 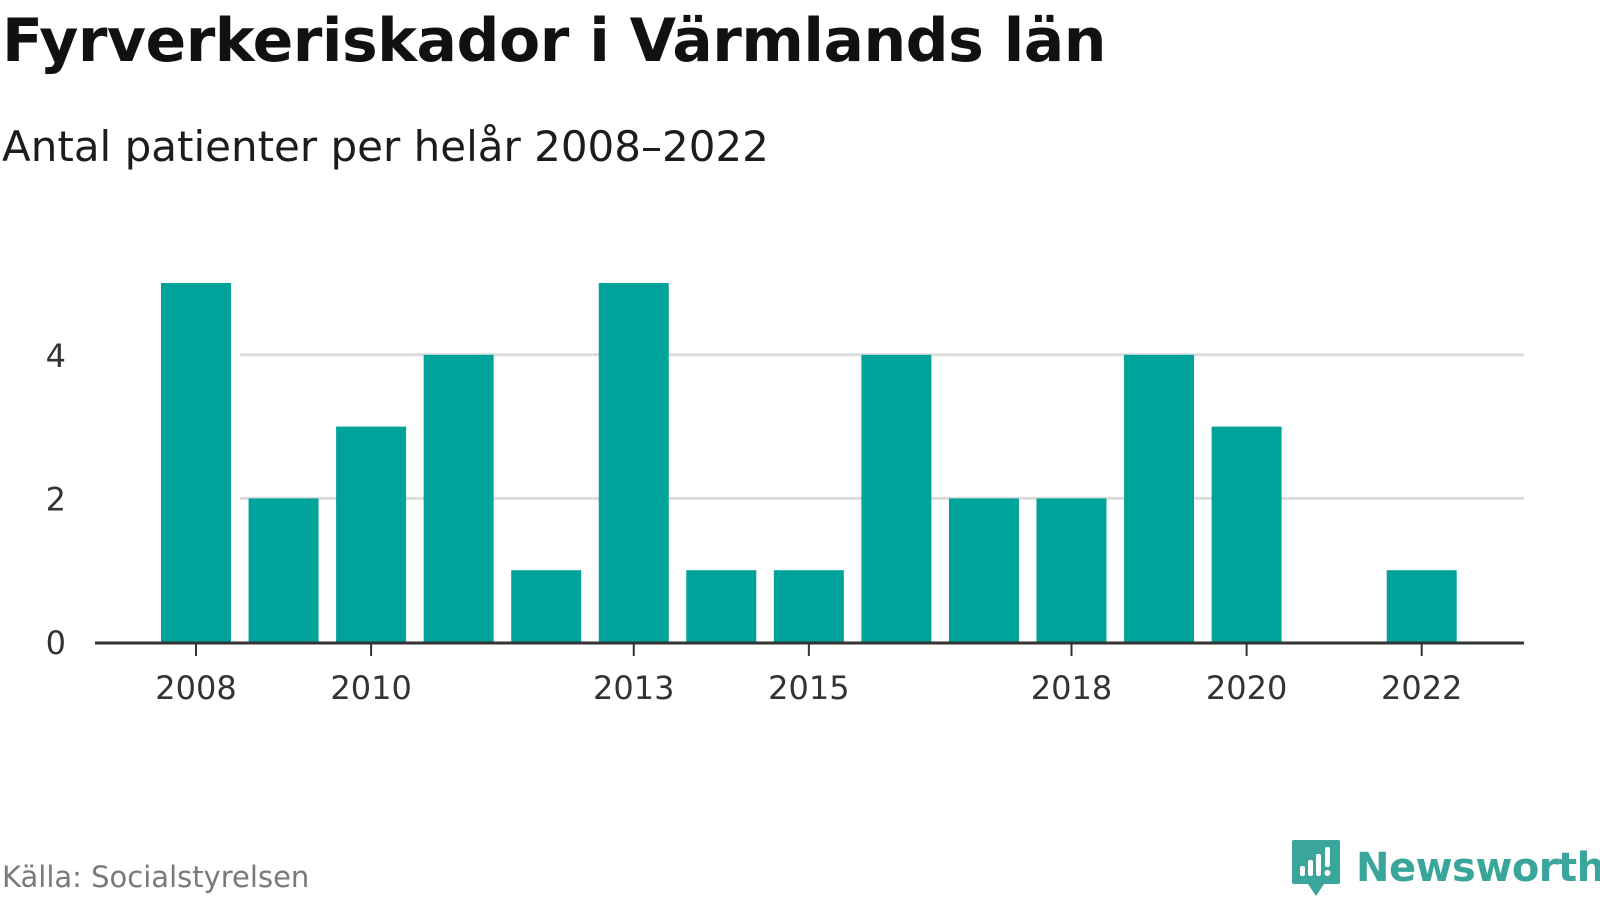 I want to click on bar-2009, so click(x=283, y=570).